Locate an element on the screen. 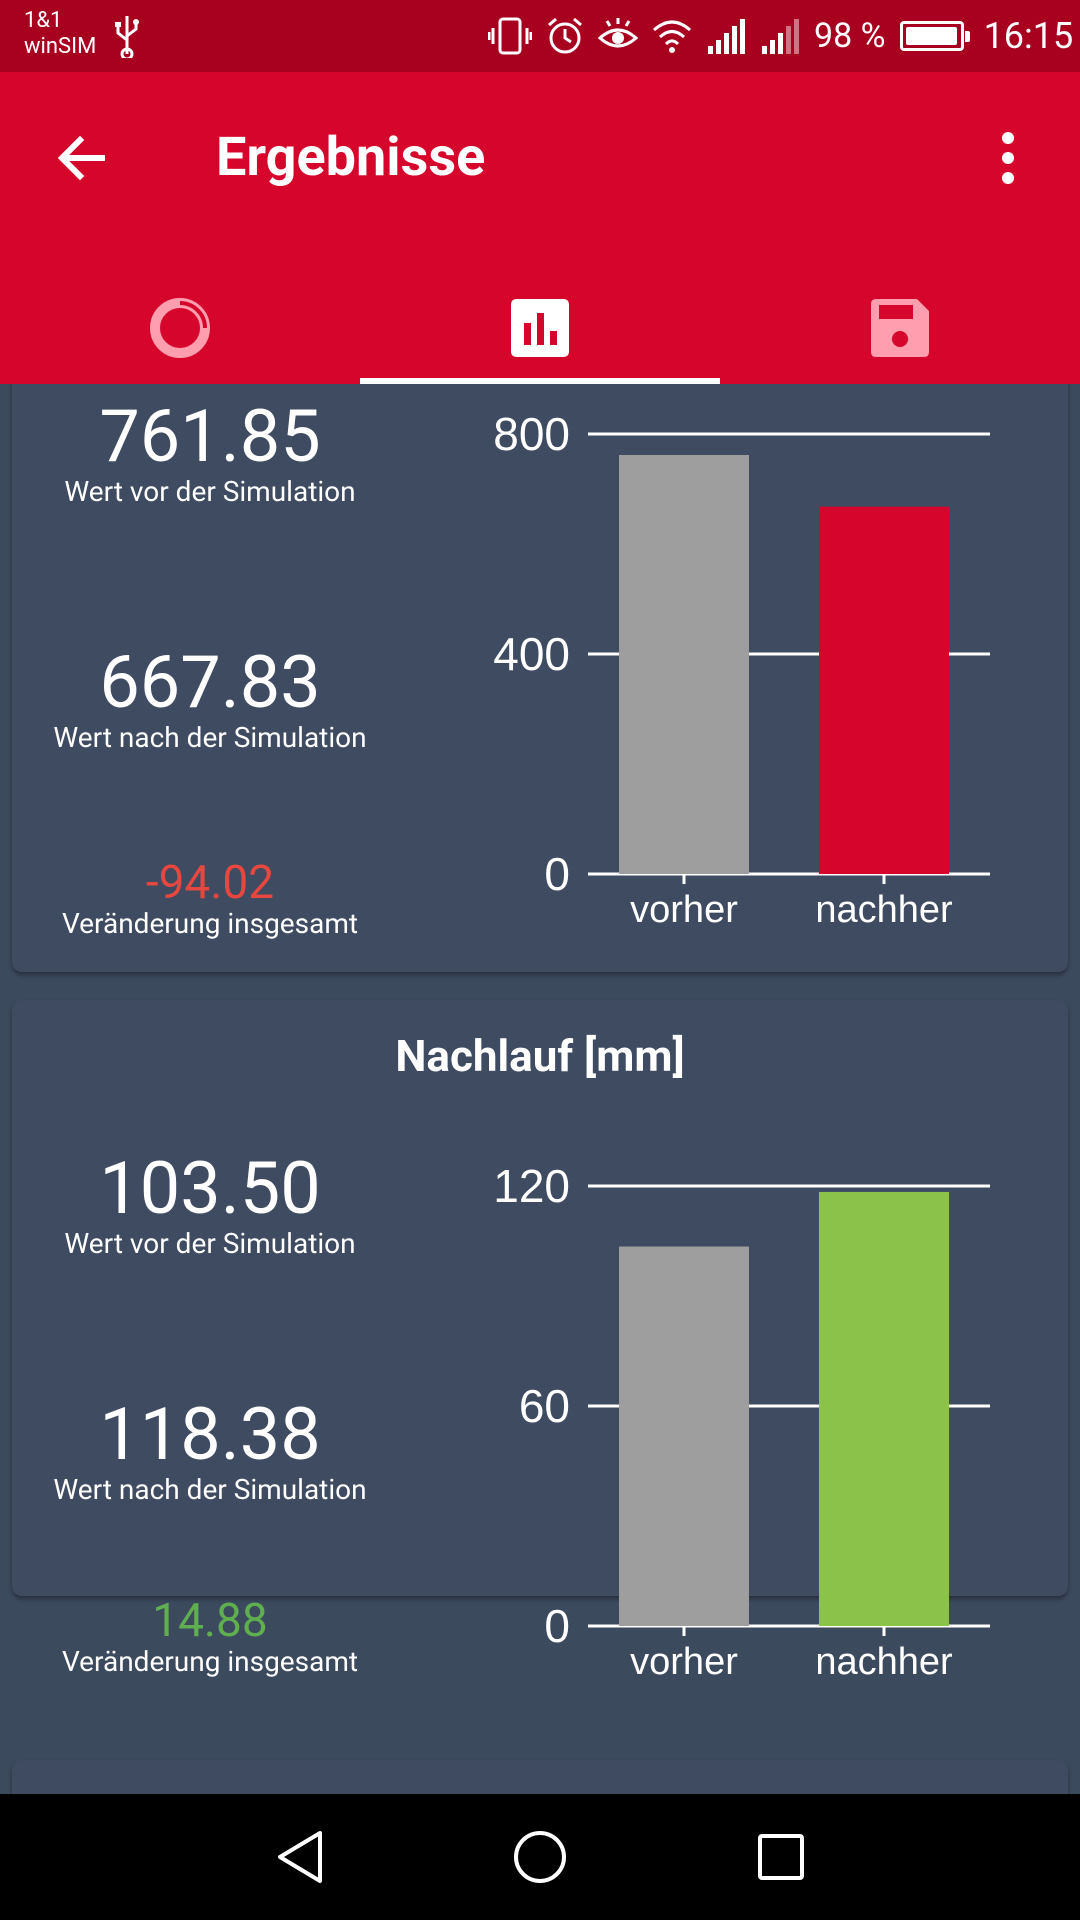  after-stat: 667.83 Wert nach der Simulation is located at coordinates (210, 699).